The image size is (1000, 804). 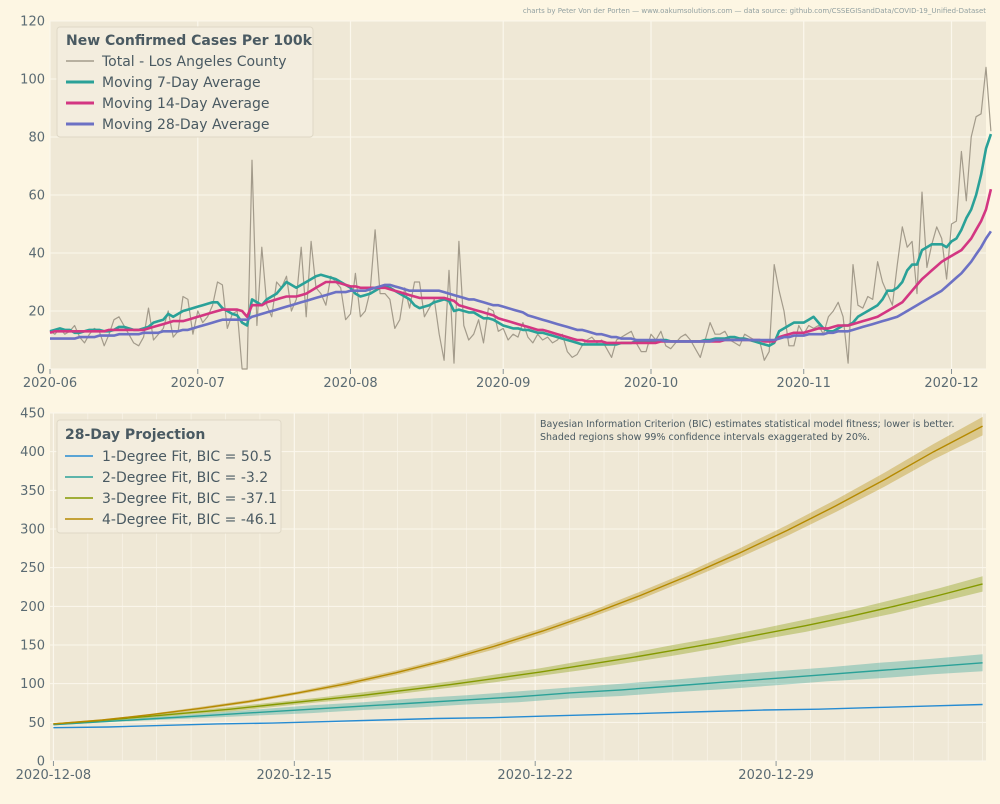 I want to click on legend-label-fit4: 4-Degree Fit, BIC = -46.1, so click(x=189, y=520).